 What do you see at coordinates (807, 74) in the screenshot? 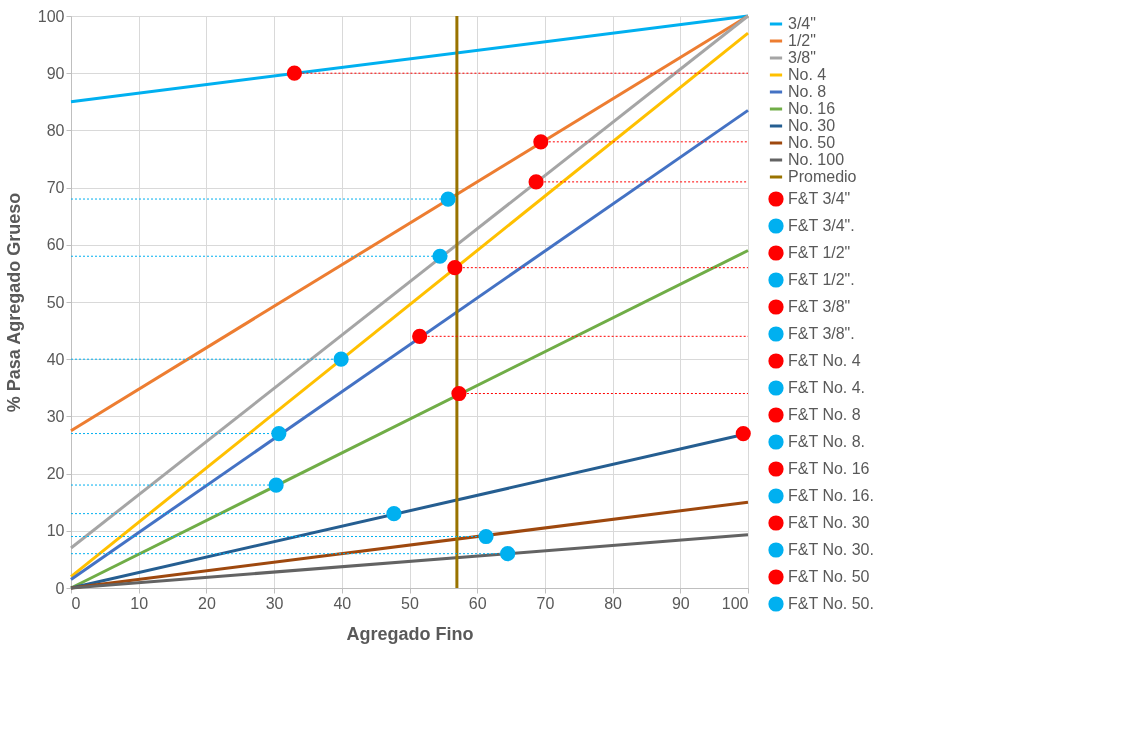
I see `legend-label: No. 4` at bounding box center [807, 74].